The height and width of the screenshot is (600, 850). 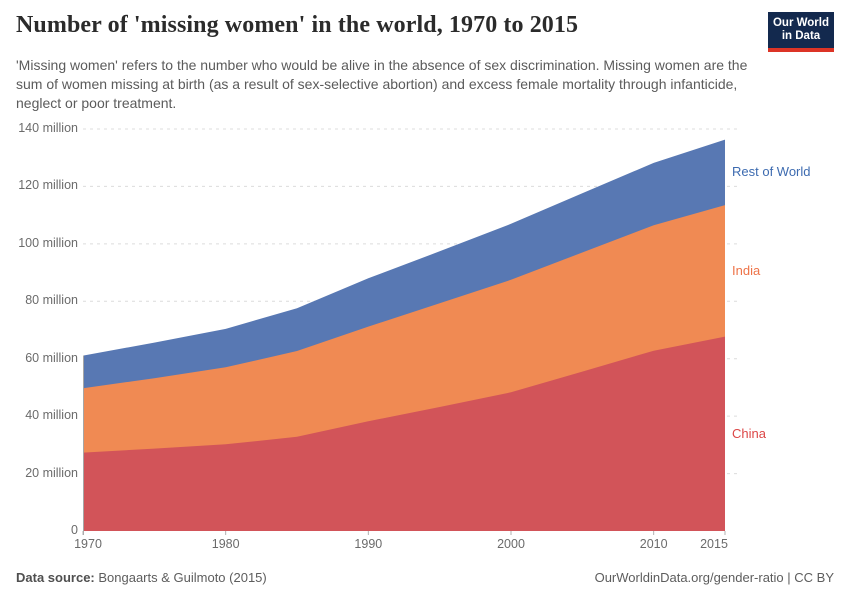 I want to click on datasource: Data source: Bongaarts & Guilmoto (2015), so click(x=141, y=577).